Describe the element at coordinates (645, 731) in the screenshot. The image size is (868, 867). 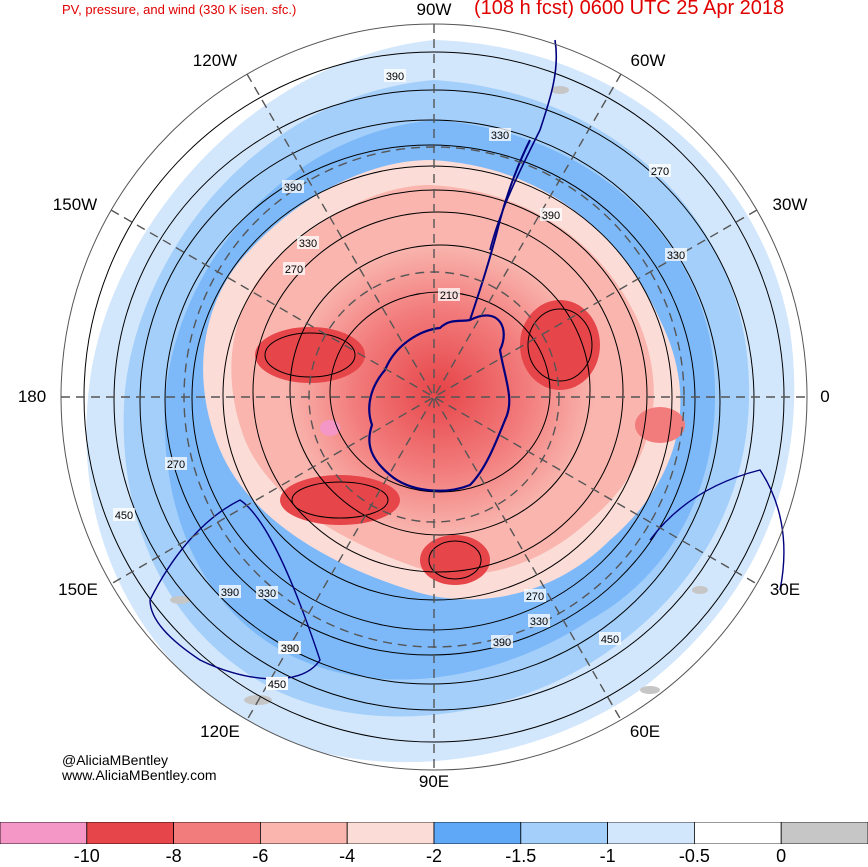
I see `longitude-label: 60E` at that location.